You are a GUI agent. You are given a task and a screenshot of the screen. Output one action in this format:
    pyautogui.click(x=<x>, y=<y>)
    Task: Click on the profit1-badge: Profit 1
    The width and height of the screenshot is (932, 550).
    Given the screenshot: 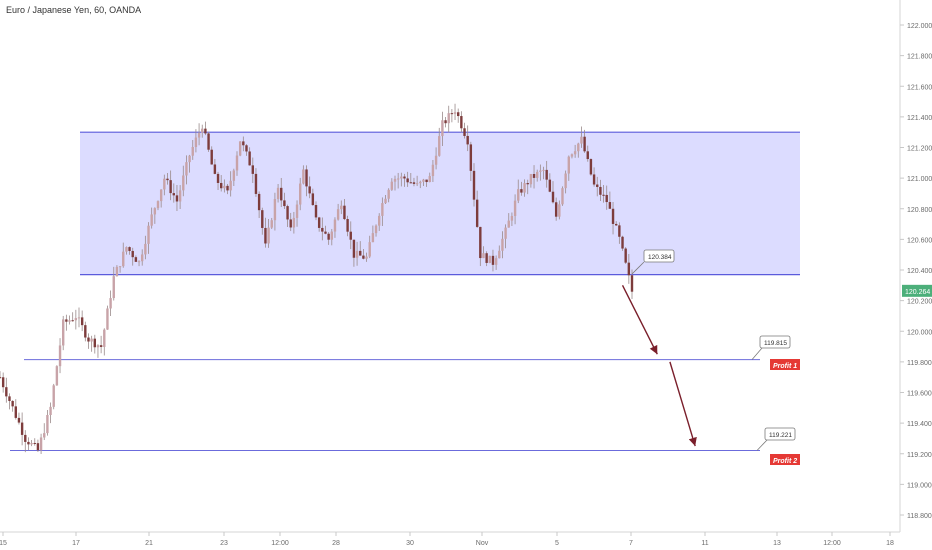 What is the action you would take?
    pyautogui.click(x=785, y=364)
    